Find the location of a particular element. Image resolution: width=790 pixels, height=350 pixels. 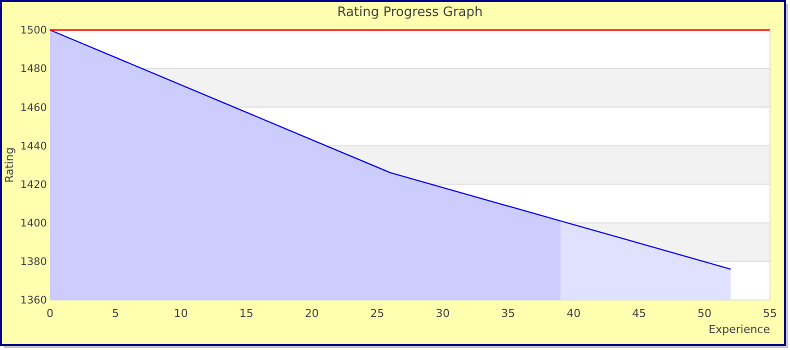

x-tick-label: 55 is located at coordinates (770, 313).